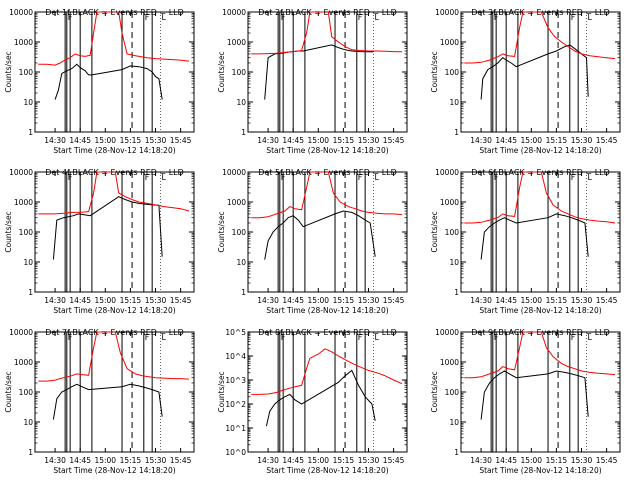 The width and height of the screenshot is (640, 480). Describe the element at coordinates (540, 12) in the screenshot. I see `plot-title: Det 3f BLACK = Events RED = LLD` at that location.